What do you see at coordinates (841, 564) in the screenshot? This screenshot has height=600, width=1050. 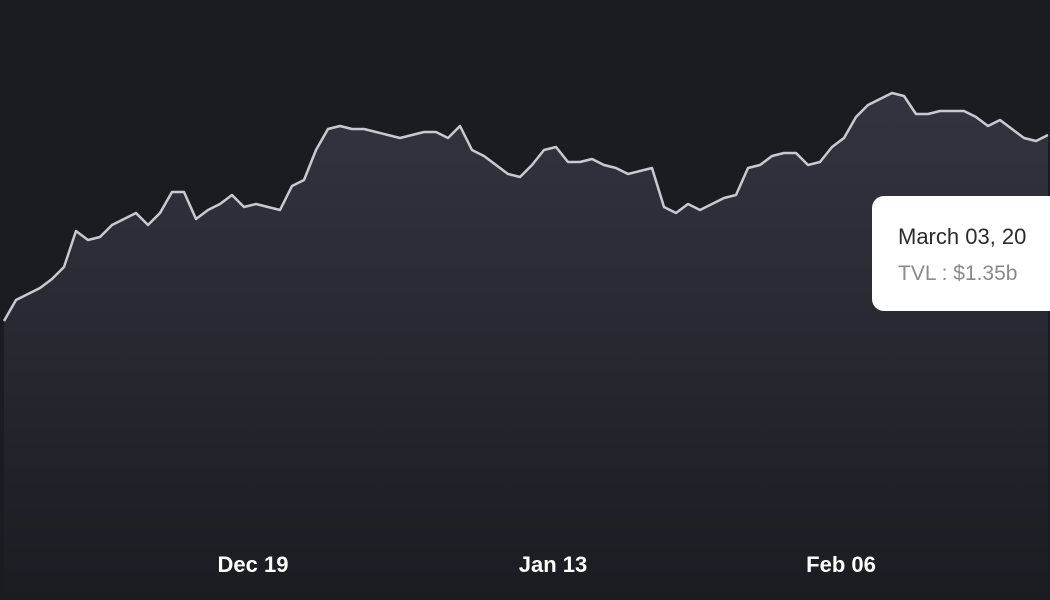 I see `x-tick-label: Feb 06` at bounding box center [841, 564].